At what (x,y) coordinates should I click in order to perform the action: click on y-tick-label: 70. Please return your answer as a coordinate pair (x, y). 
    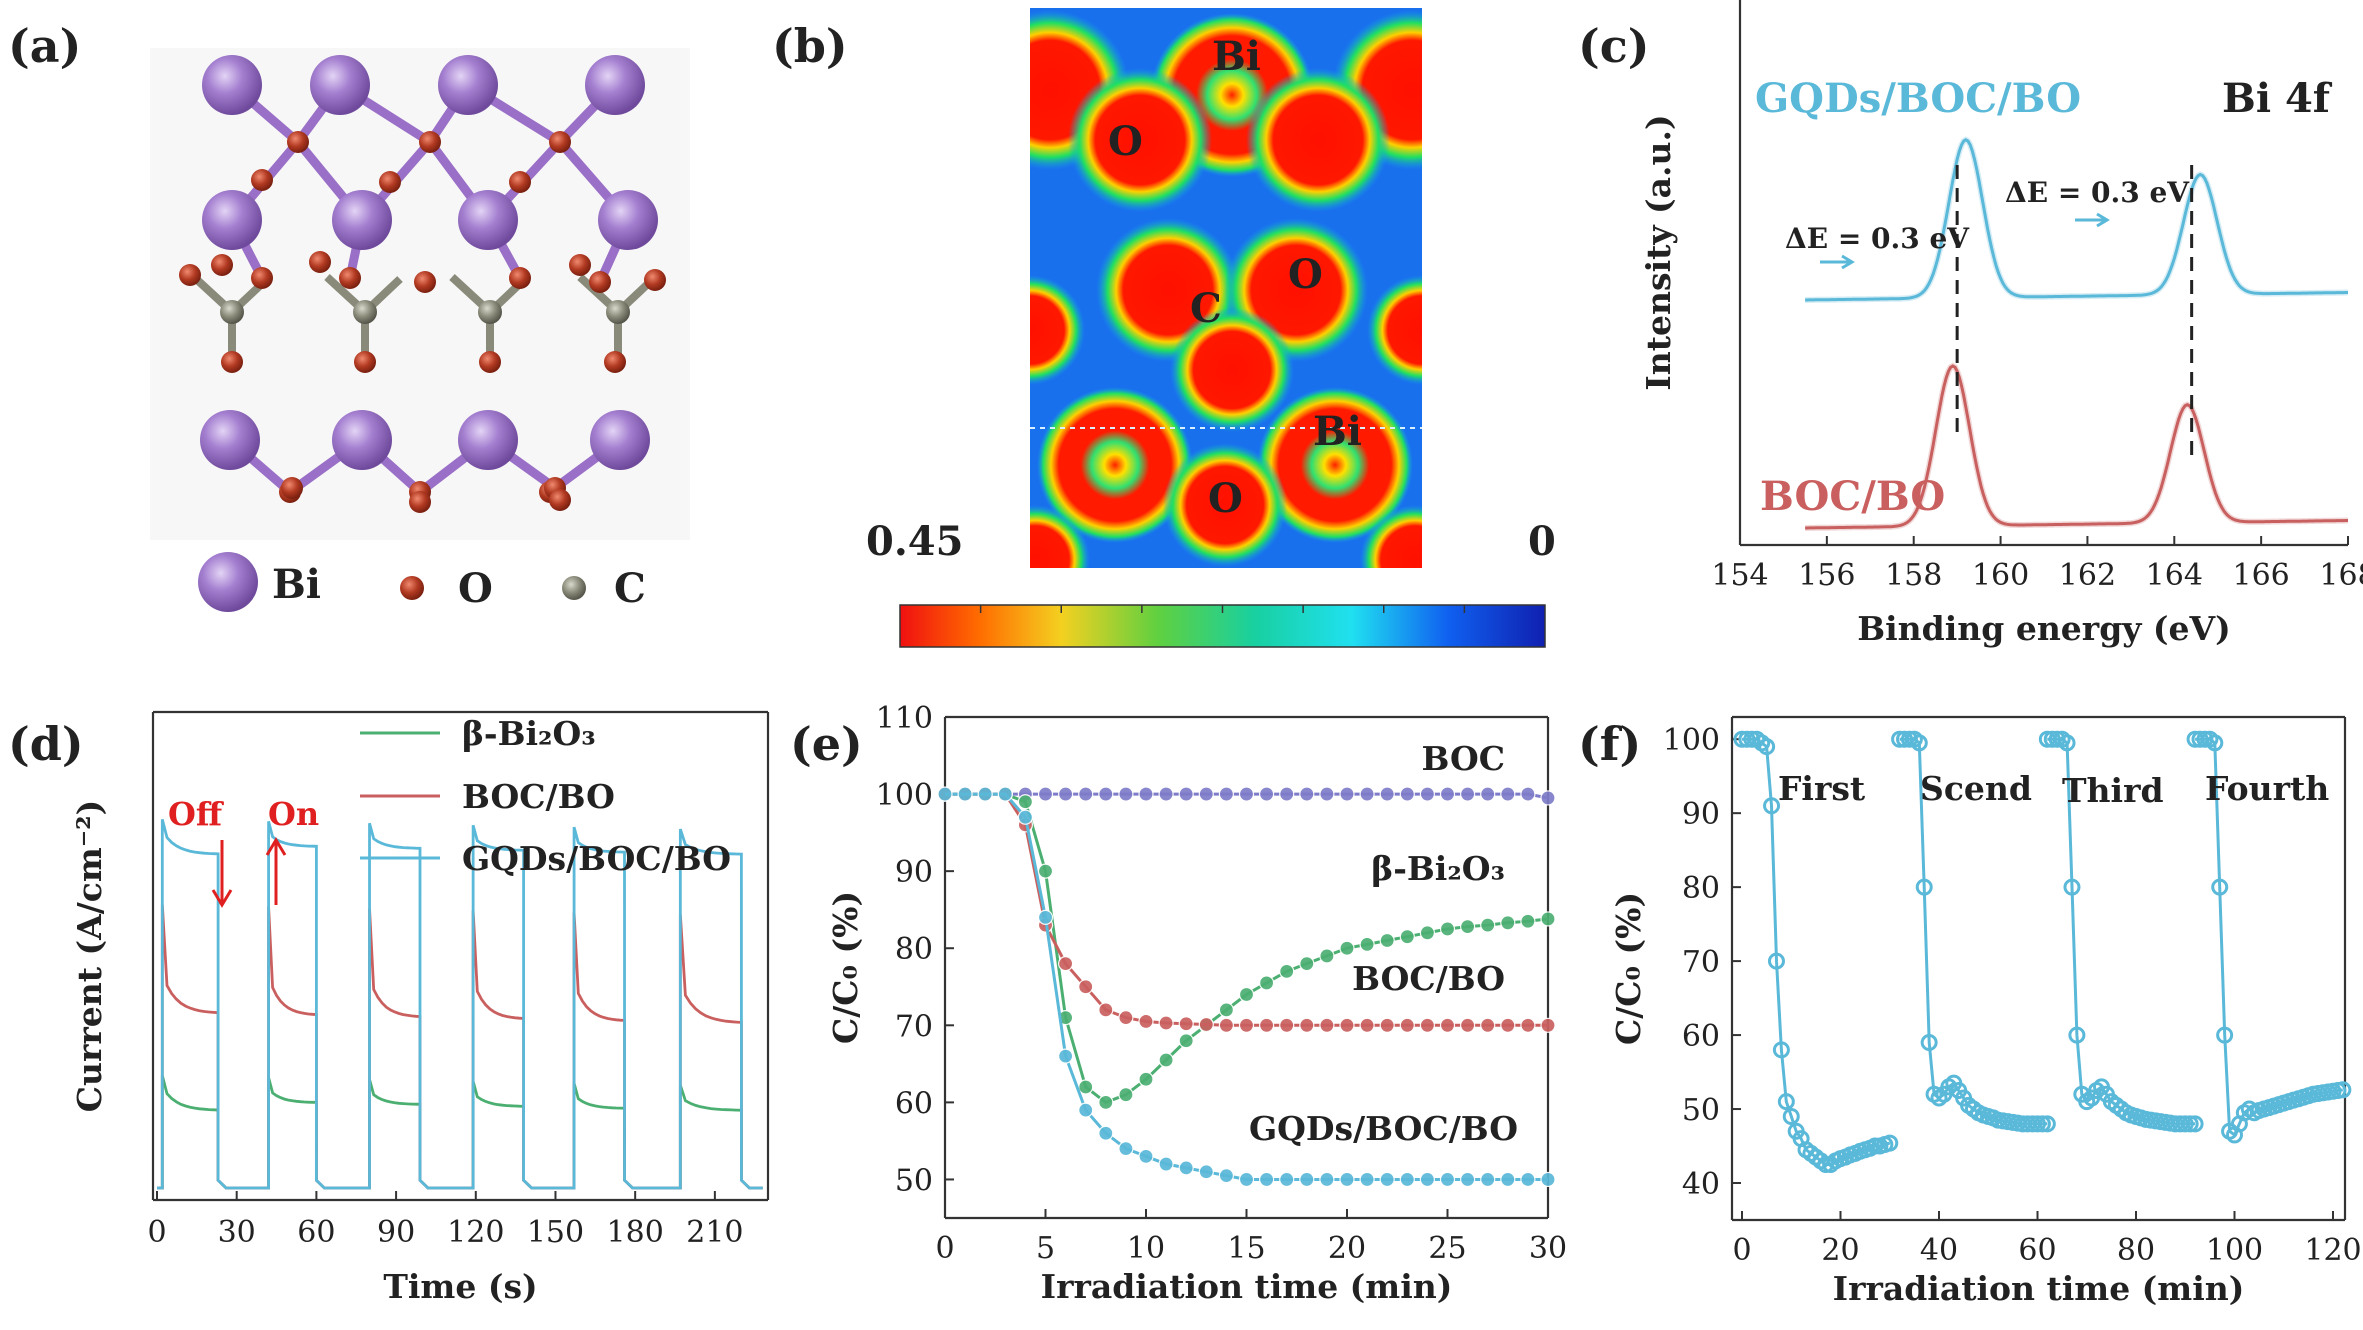
    Looking at the image, I should click on (914, 1026).